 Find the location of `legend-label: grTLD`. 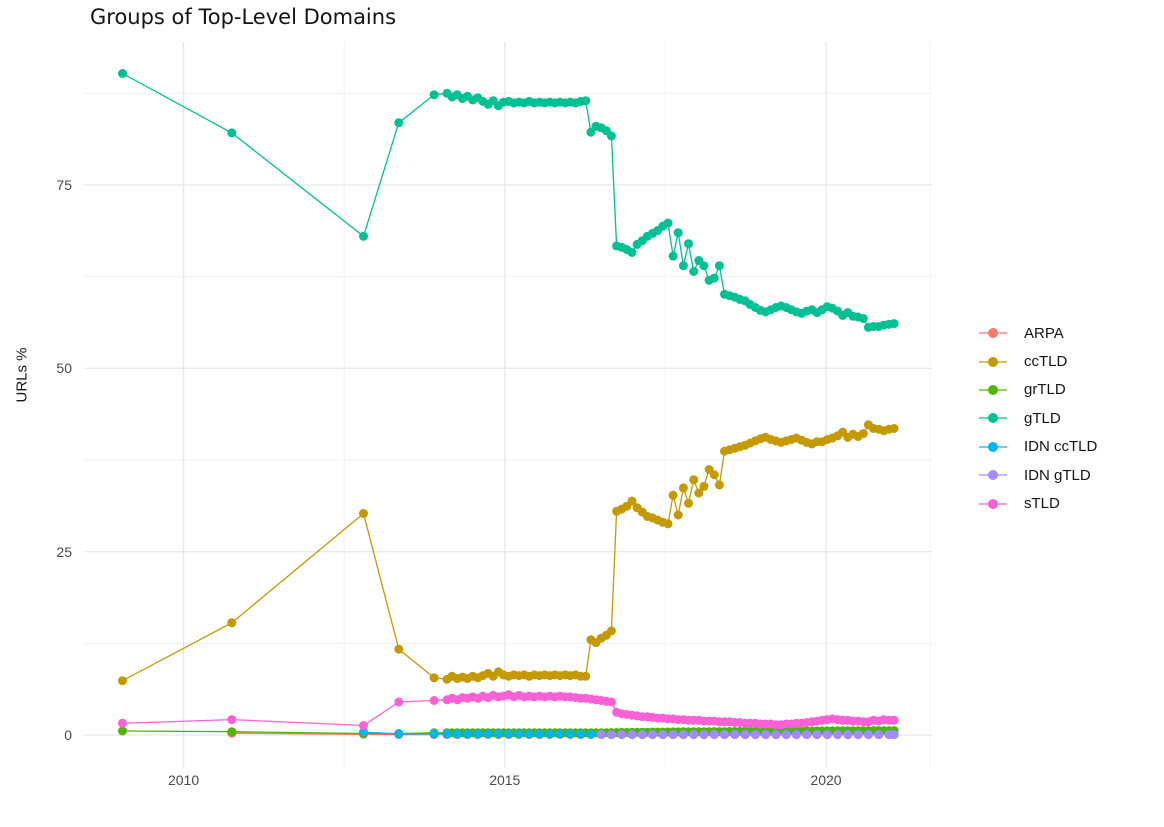

legend-label: grTLD is located at coordinates (1045, 390).